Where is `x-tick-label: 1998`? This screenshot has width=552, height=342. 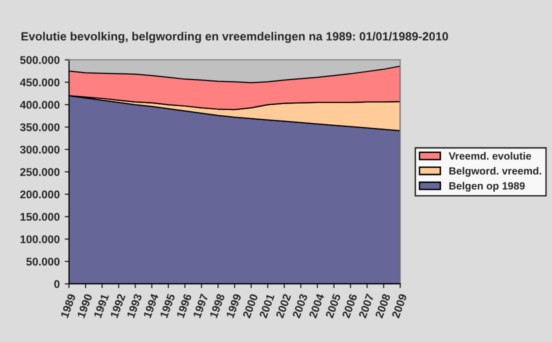 x-tick-label: 1998 is located at coordinates (217, 305).